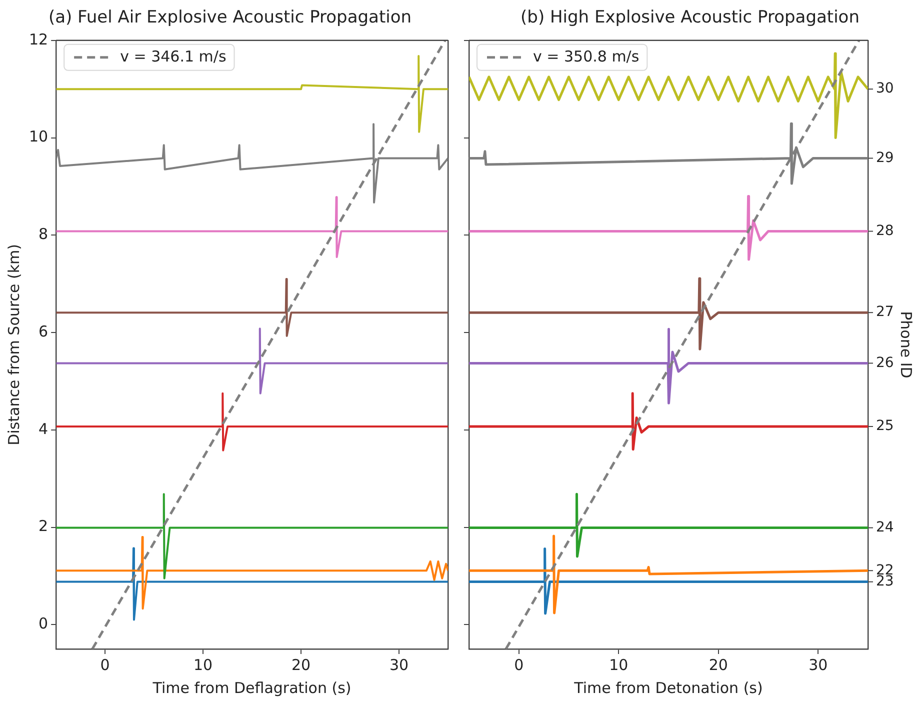 This screenshot has height=702, width=920. What do you see at coordinates (252, 687) in the screenshot?
I see `x-axis-title: Time from Deflagration (s)` at bounding box center [252, 687].